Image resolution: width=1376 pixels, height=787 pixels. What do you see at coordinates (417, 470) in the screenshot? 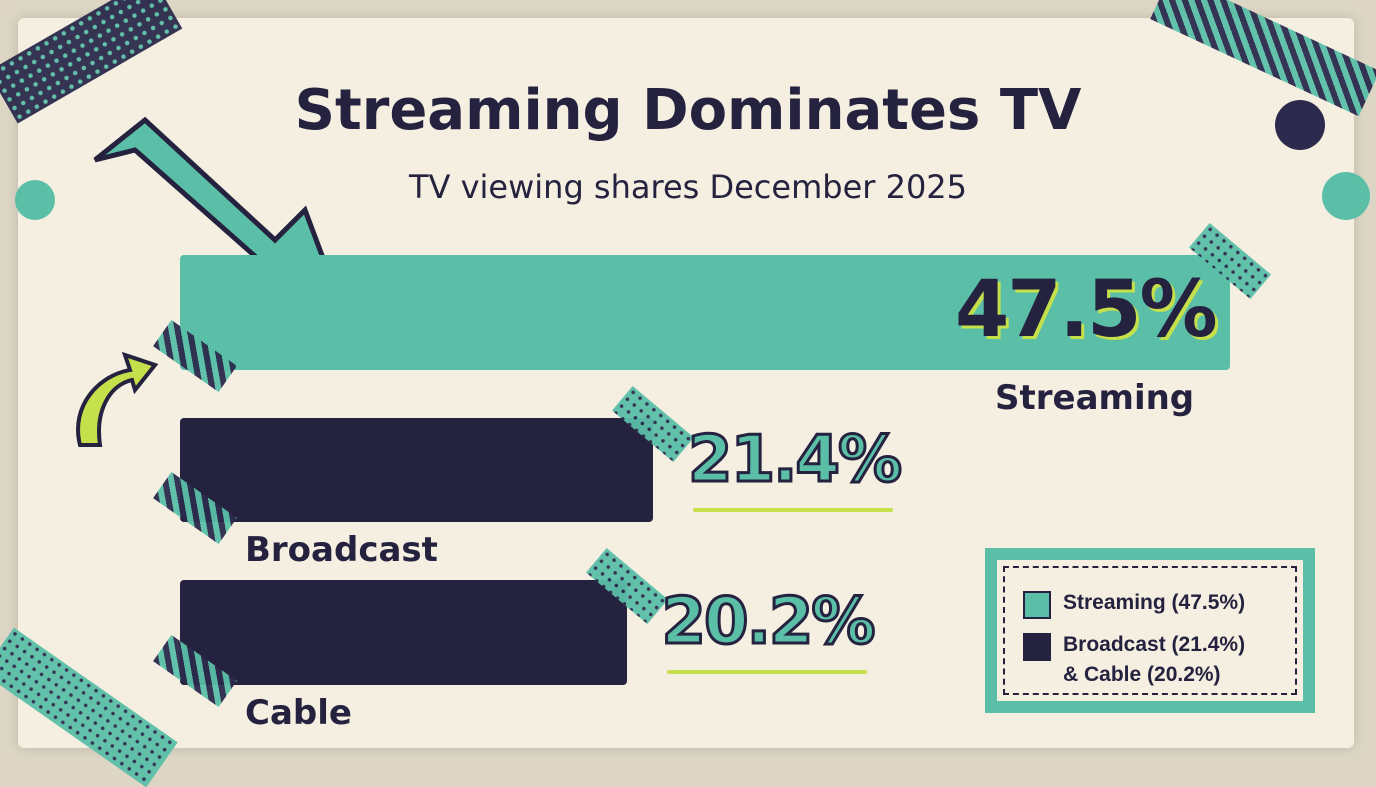
I see `bar-broadcast` at bounding box center [417, 470].